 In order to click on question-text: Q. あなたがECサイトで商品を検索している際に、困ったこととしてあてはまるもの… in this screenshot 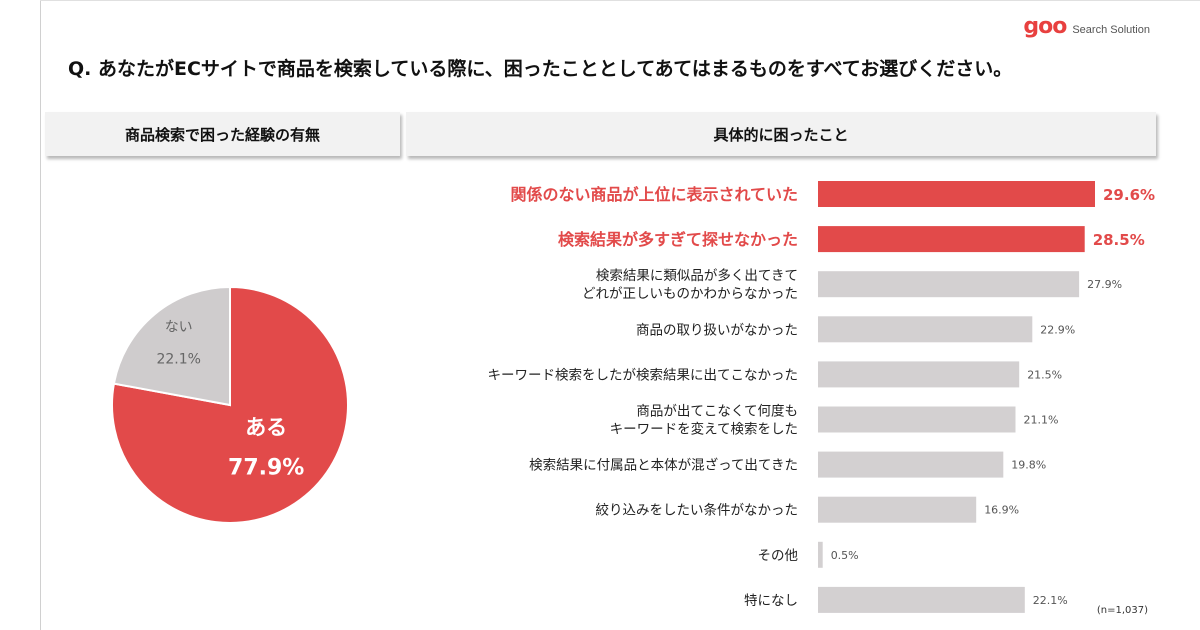, I will do `click(540, 69)`.